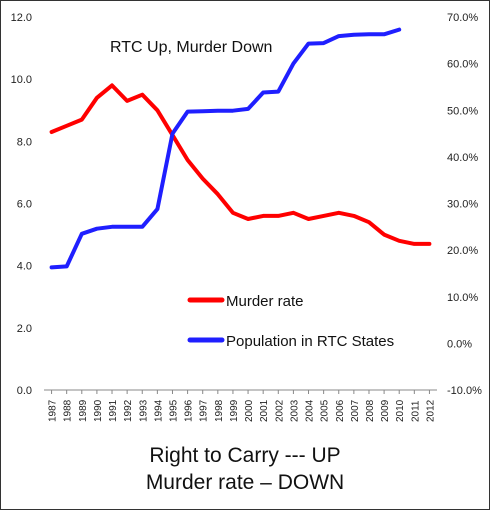 This screenshot has height=510, width=490. What do you see at coordinates (173, 410) in the screenshot?
I see `x-tick-label: 1995` at bounding box center [173, 410].